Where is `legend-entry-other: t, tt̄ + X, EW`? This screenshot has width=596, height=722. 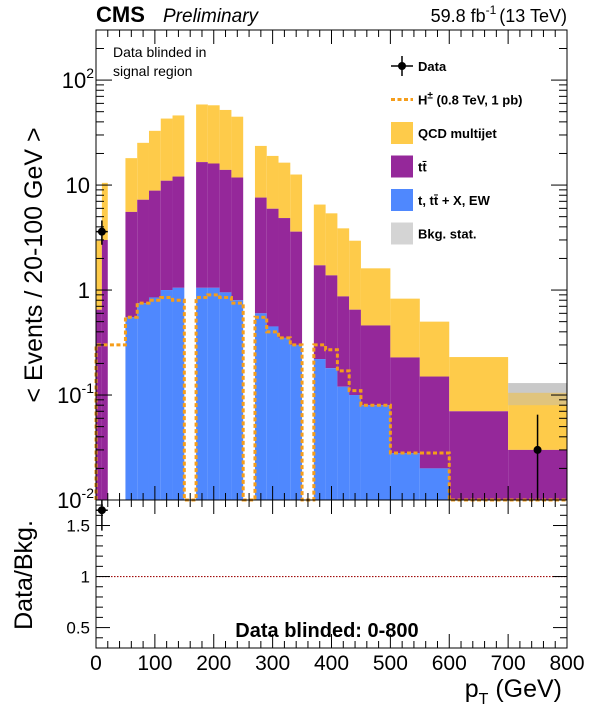 legend-entry-other: t, tt̄ + X, EW is located at coordinates (441, 200).